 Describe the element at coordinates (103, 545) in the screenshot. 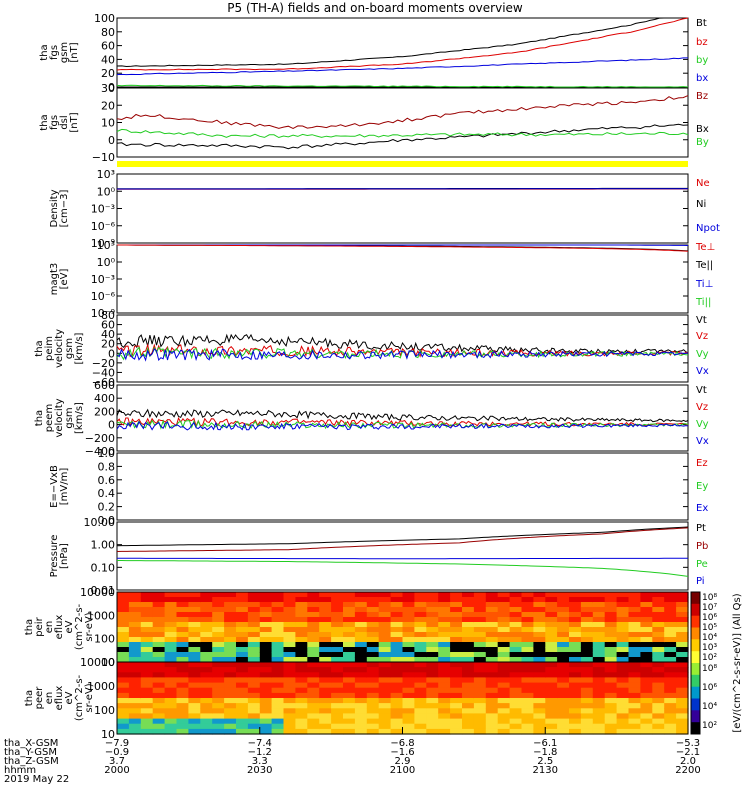

I see `y-tick-label: 1.00` at that location.